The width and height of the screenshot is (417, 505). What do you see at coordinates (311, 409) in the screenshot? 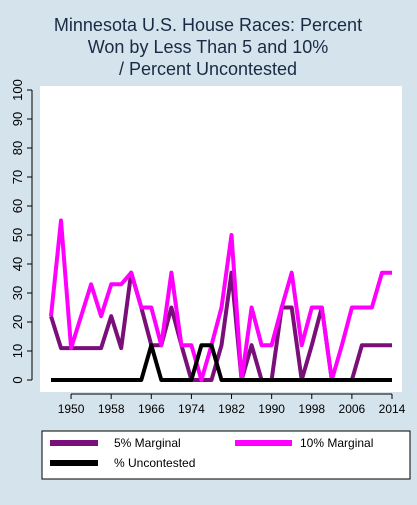
I see `x-tick-label: 1998` at bounding box center [311, 409].